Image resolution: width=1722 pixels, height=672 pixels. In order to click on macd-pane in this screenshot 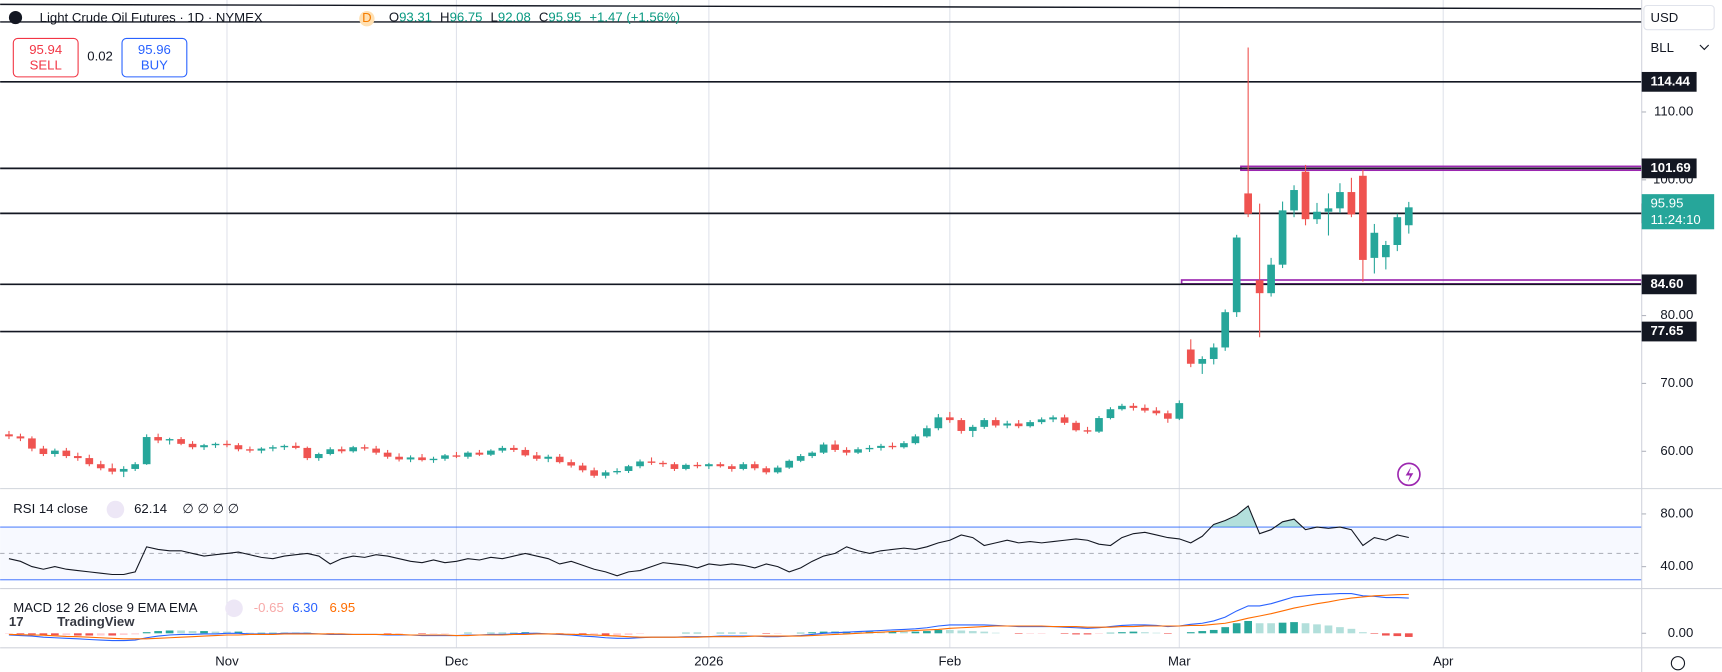, I will do `click(709, 617)`.